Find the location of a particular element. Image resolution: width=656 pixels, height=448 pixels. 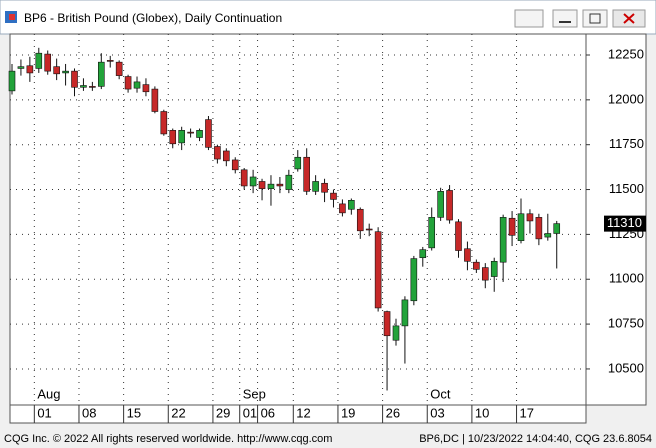

month-label: Aug is located at coordinates (48, 393).